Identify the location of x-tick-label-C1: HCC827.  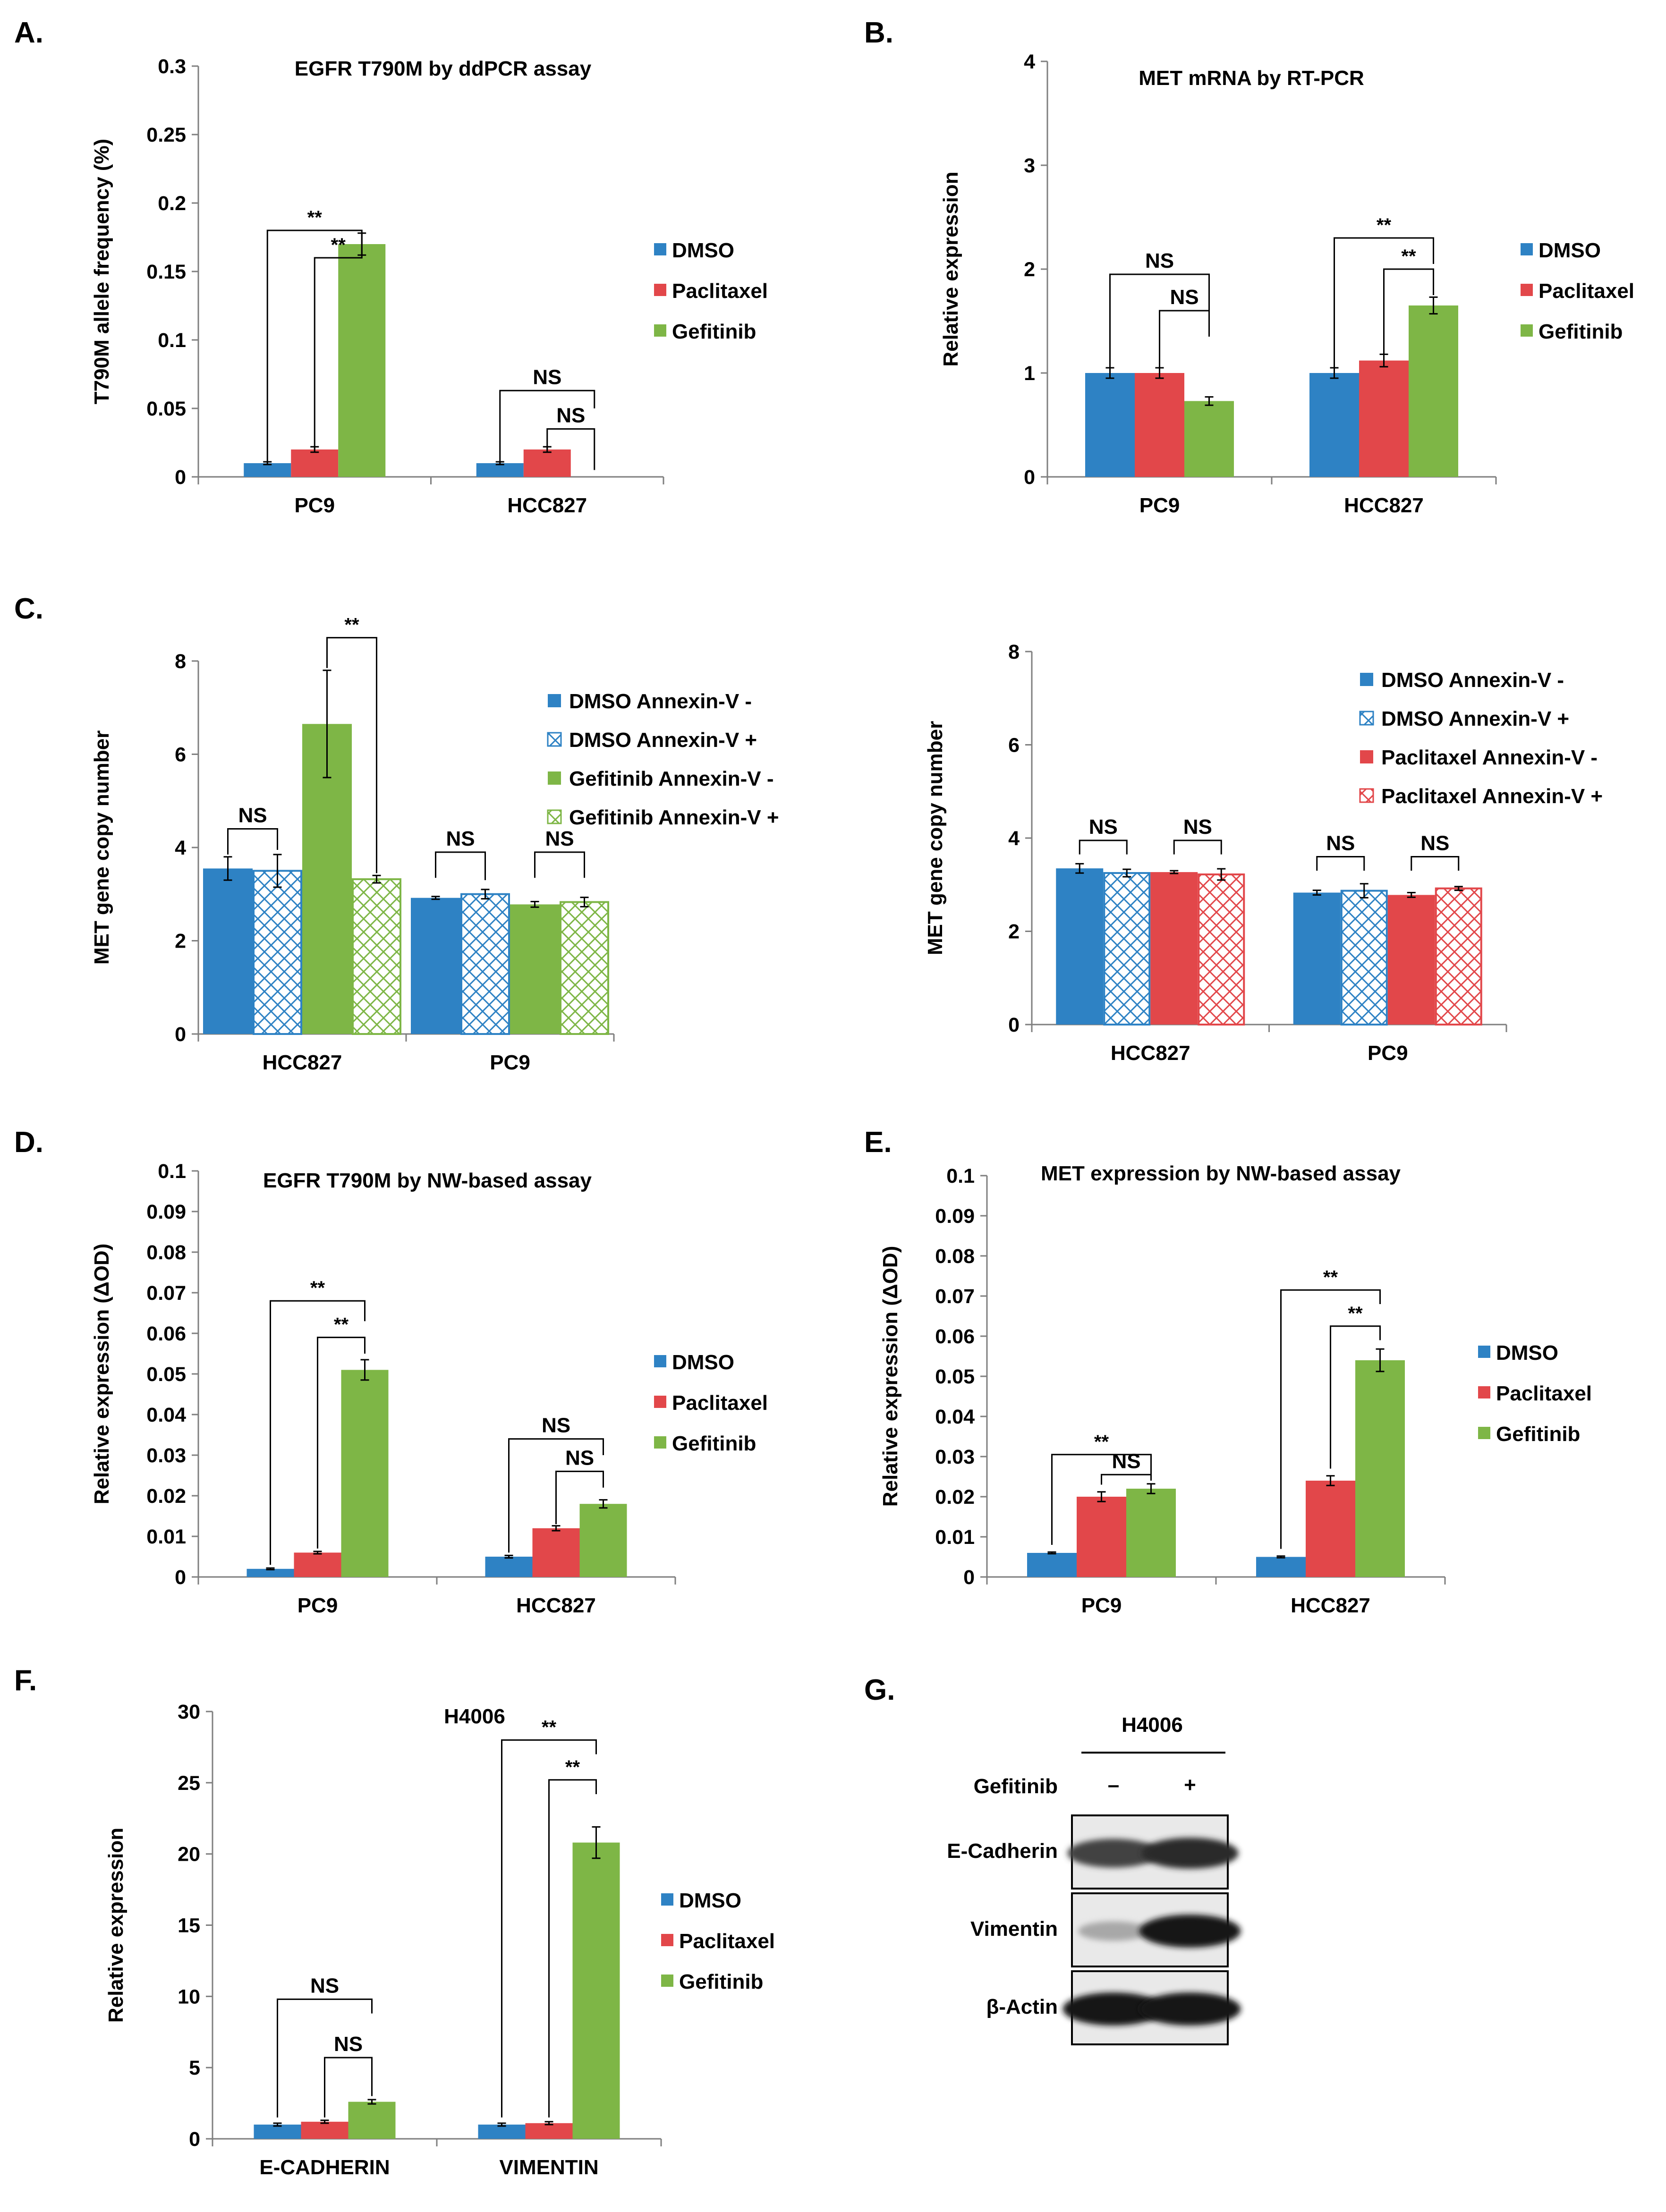
(302, 1062).